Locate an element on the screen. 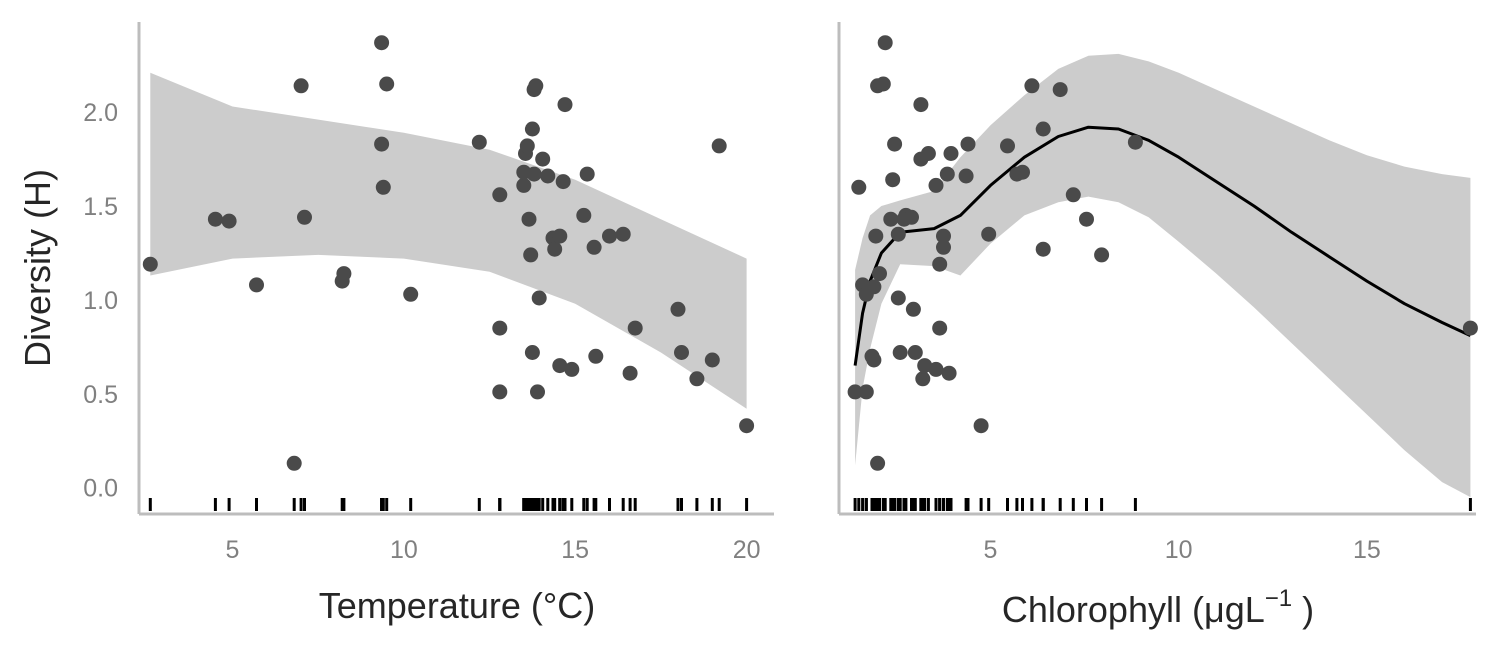 The width and height of the screenshot is (1500, 660). x-axis-title-chlorophyll-superscript: −1 is located at coordinates (1278, 598).